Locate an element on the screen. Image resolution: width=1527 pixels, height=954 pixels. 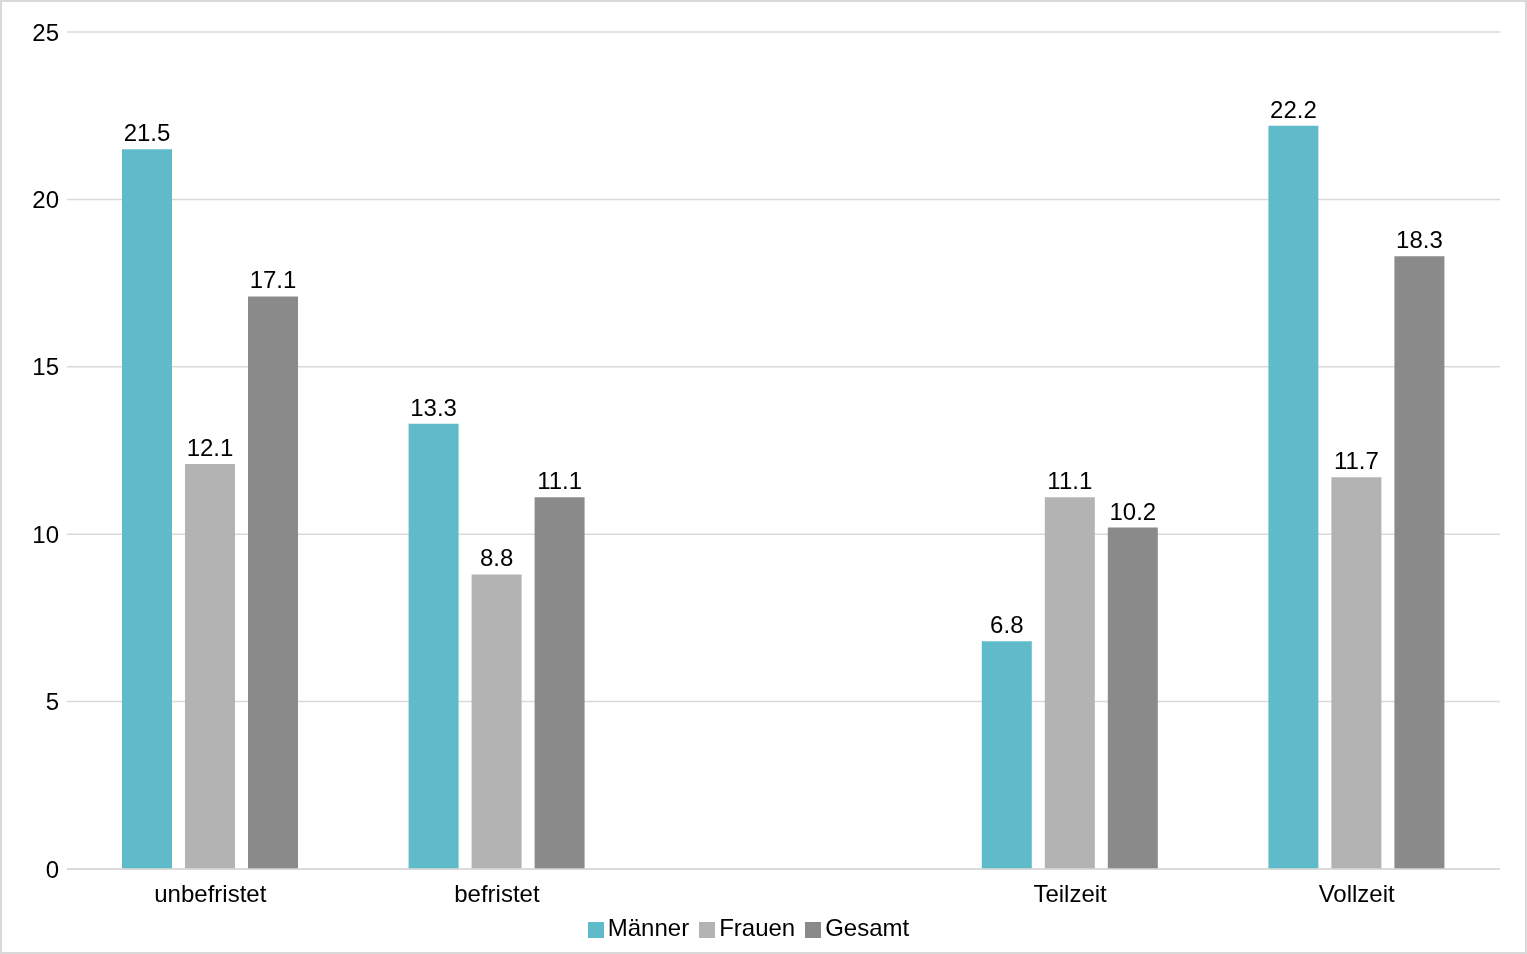
legend-label: Männer is located at coordinates (648, 927).